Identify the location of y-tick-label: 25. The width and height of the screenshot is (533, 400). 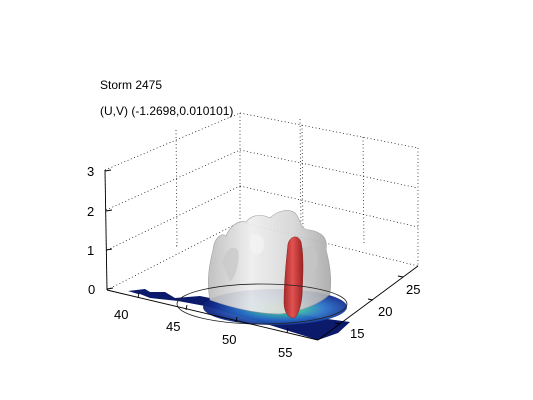
(413, 289).